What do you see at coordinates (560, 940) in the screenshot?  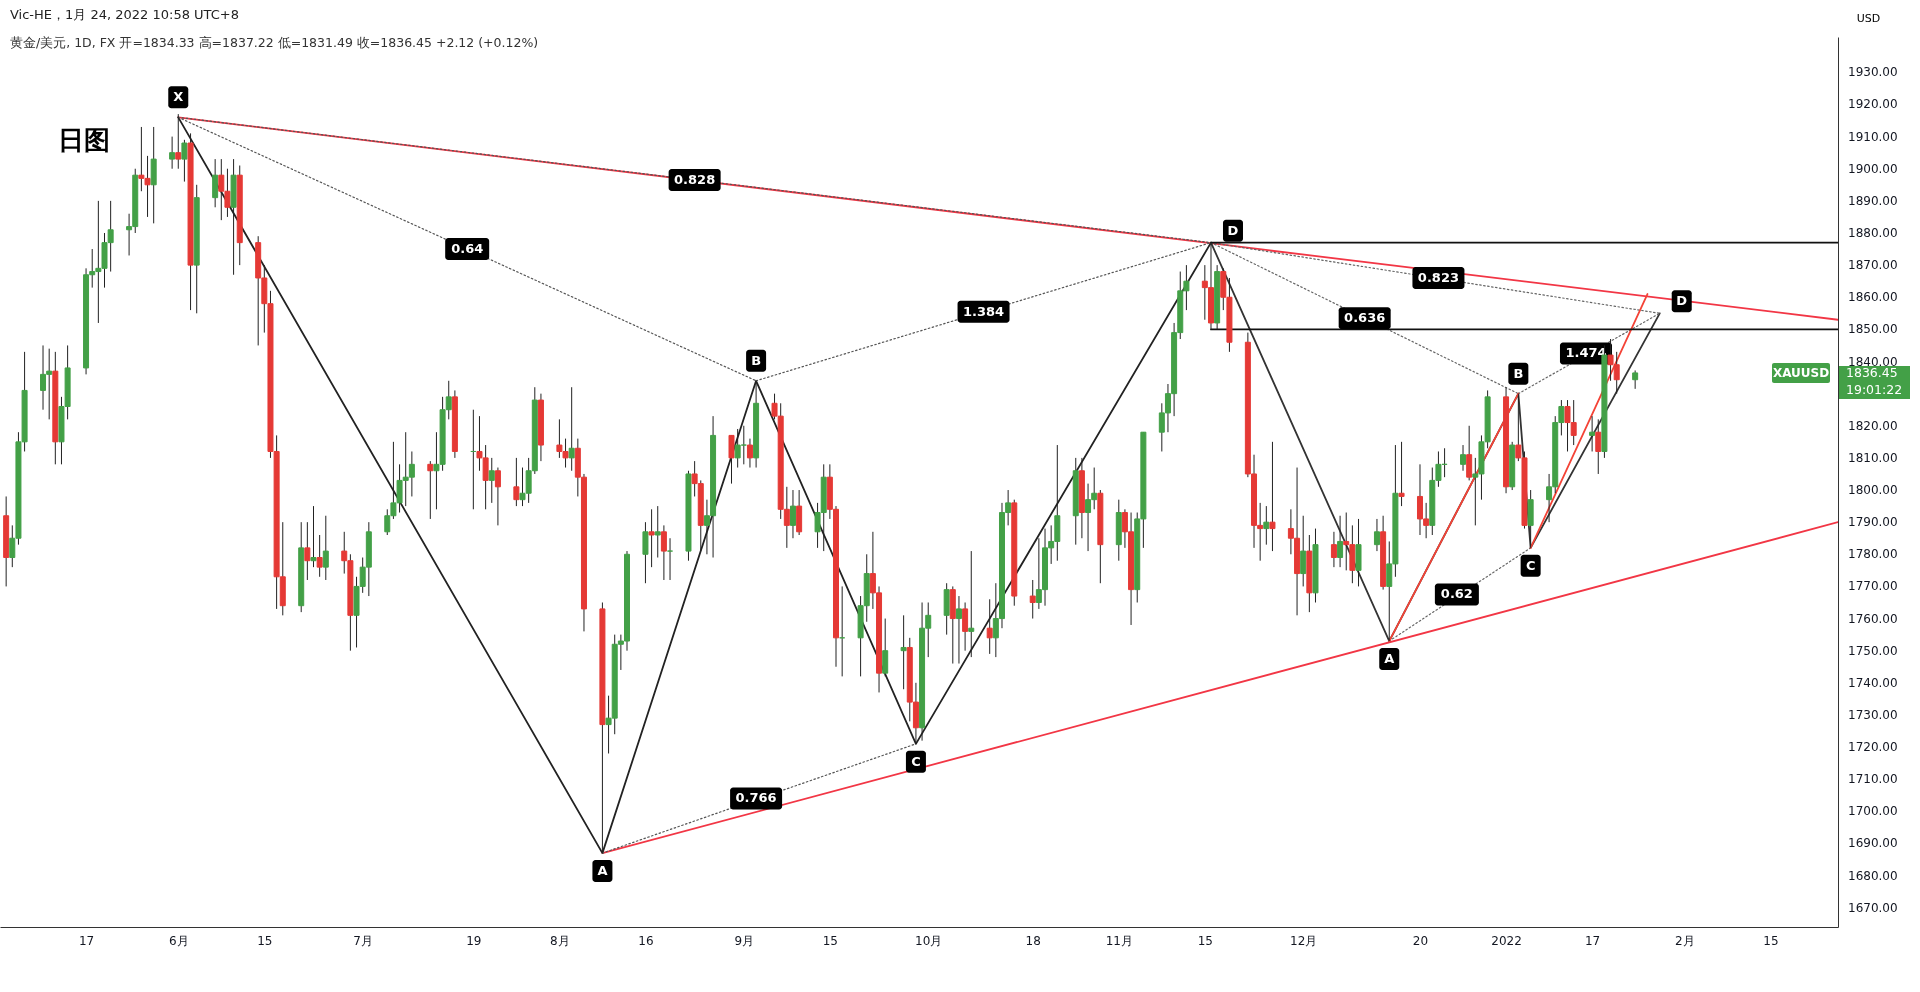 I see `x-tick-label: 8月` at bounding box center [560, 940].